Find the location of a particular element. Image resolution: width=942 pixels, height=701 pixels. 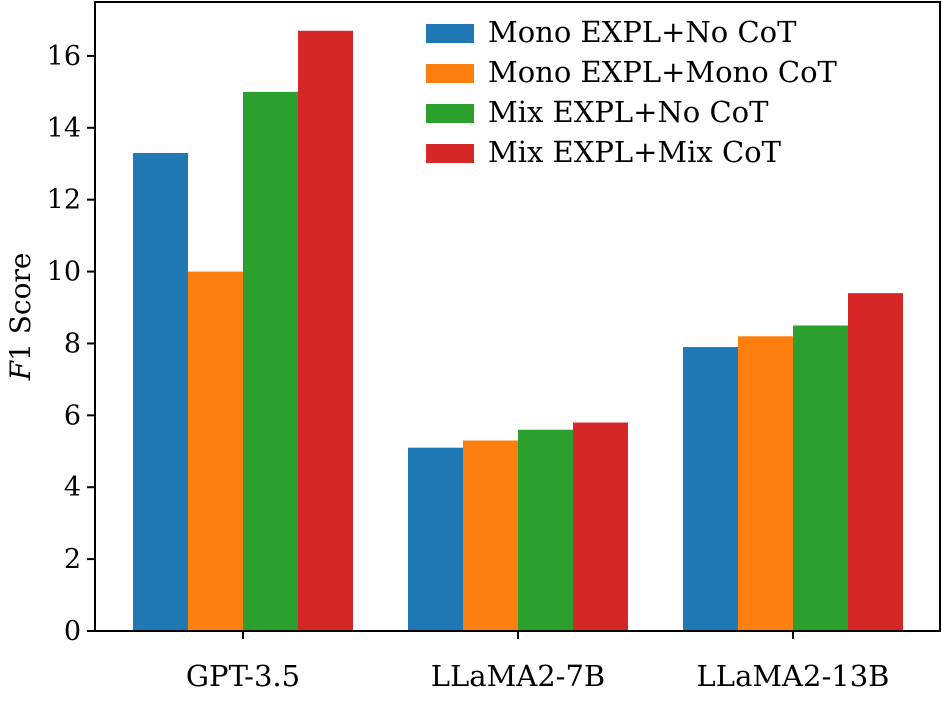

x-tick-label: LLaMA2-7B is located at coordinates (518, 676).